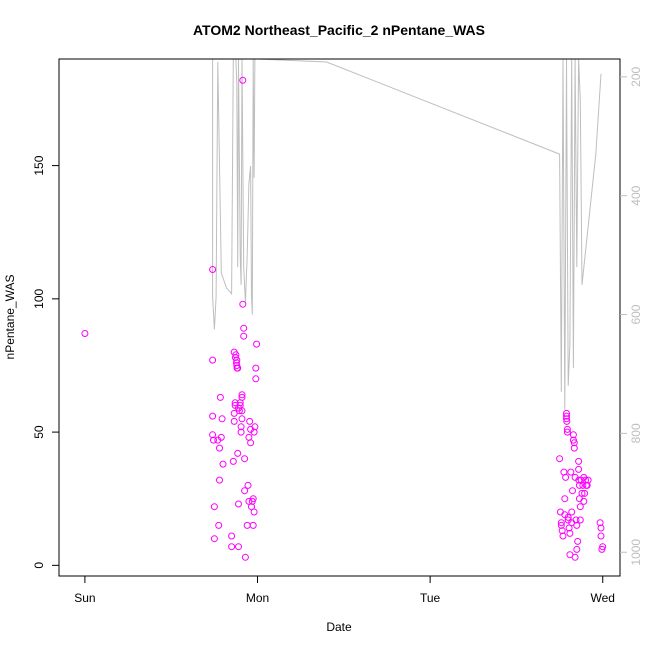 Image resolution: width=650 pixels, height=650 pixels. Describe the element at coordinates (84, 598) in the screenshot. I see `x-tick-label: Sun` at that location.